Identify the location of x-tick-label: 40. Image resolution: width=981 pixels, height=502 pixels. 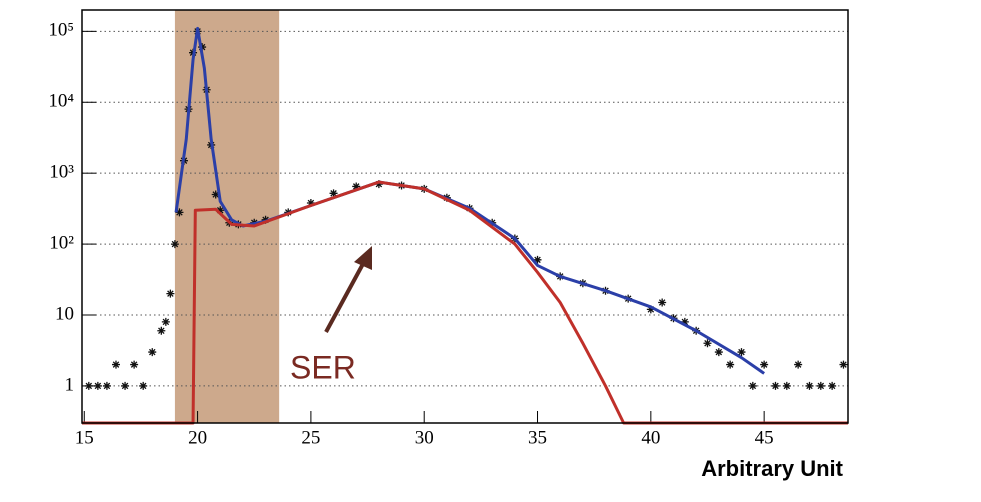
(650, 437).